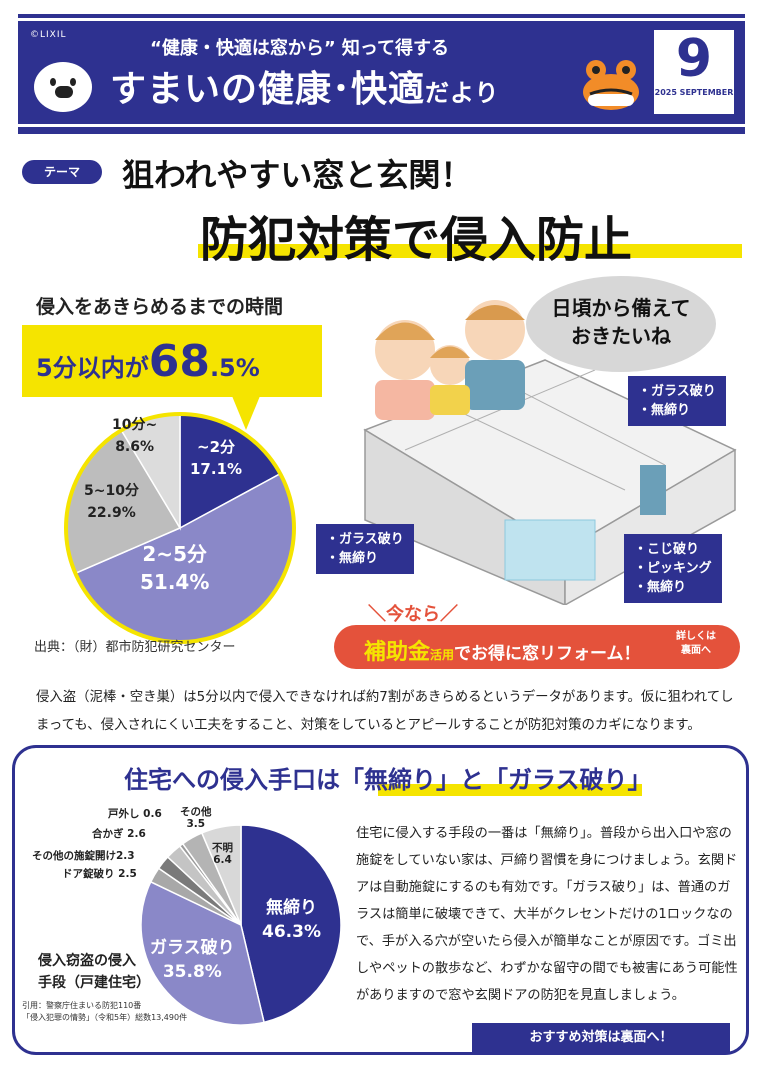  What do you see at coordinates (696, 643) in the screenshot?
I see `cta-side-note: 詳しくは 裏面へ` at bounding box center [696, 643].